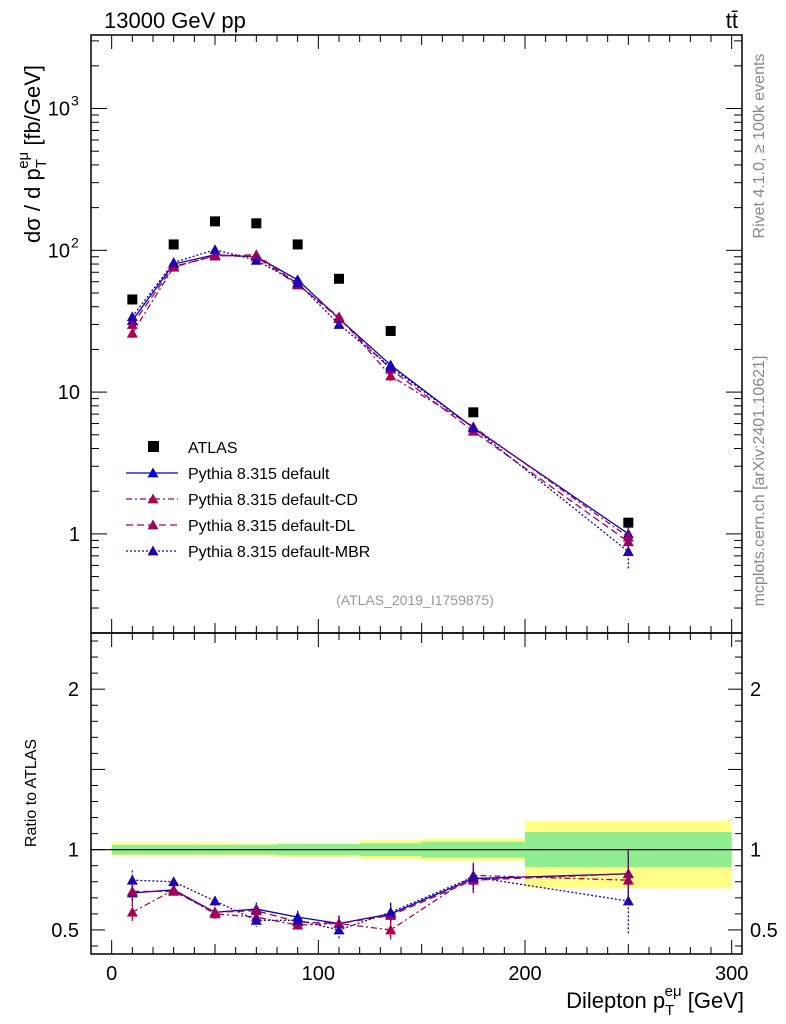  Describe the element at coordinates (153, 498) in the screenshot. I see `legend-marker-cd` at that location.